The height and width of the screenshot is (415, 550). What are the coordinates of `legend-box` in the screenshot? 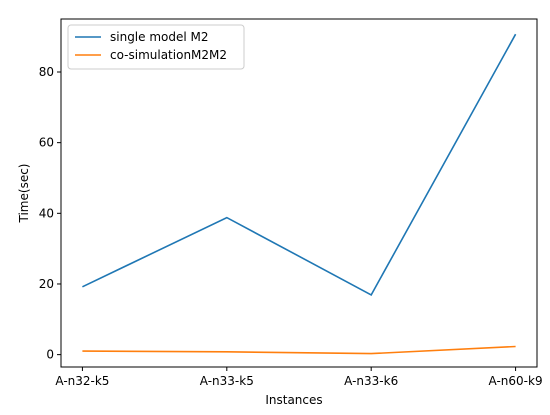 It's located at (156, 47).